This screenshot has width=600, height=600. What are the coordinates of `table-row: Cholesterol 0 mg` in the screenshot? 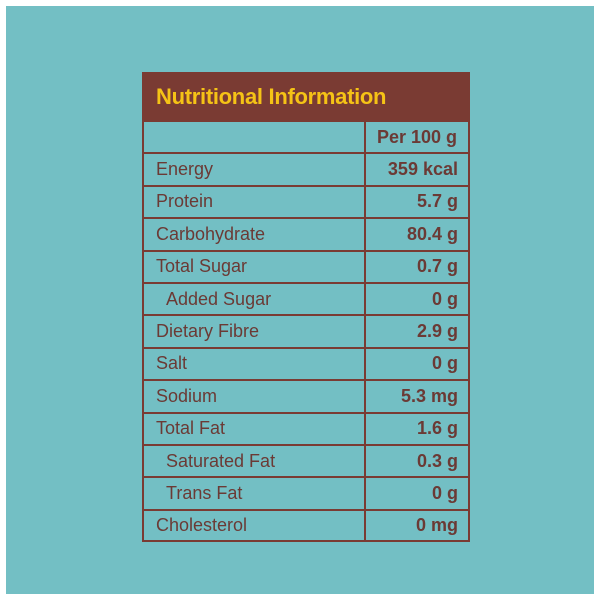 It's located at (306, 525).